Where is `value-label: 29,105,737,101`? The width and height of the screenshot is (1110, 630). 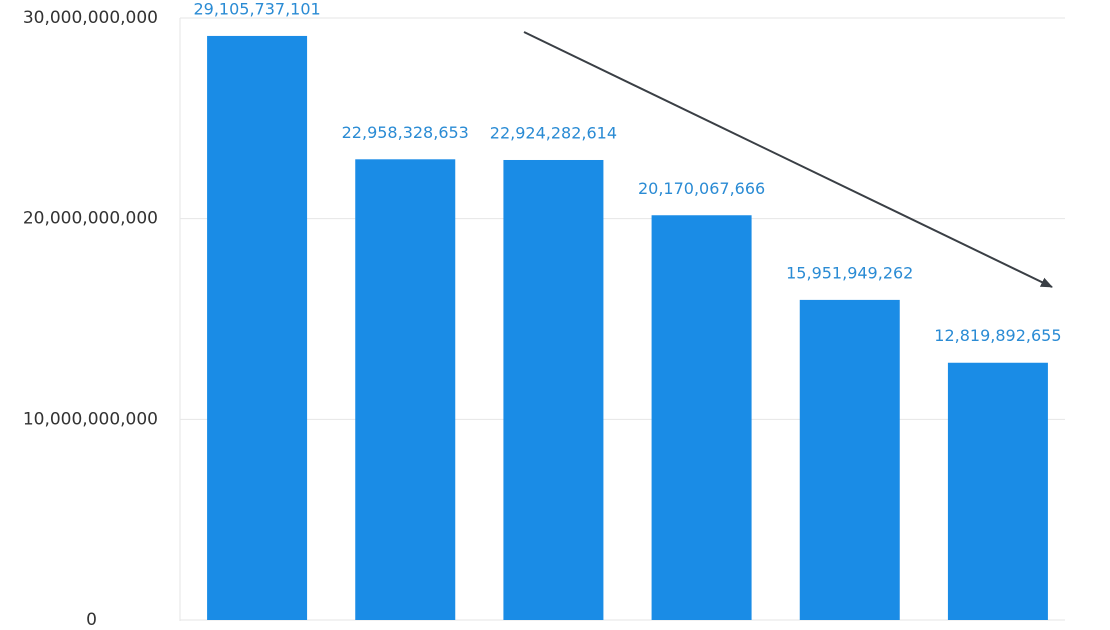 value-label: 29,105,737,101 is located at coordinates (256, 9).